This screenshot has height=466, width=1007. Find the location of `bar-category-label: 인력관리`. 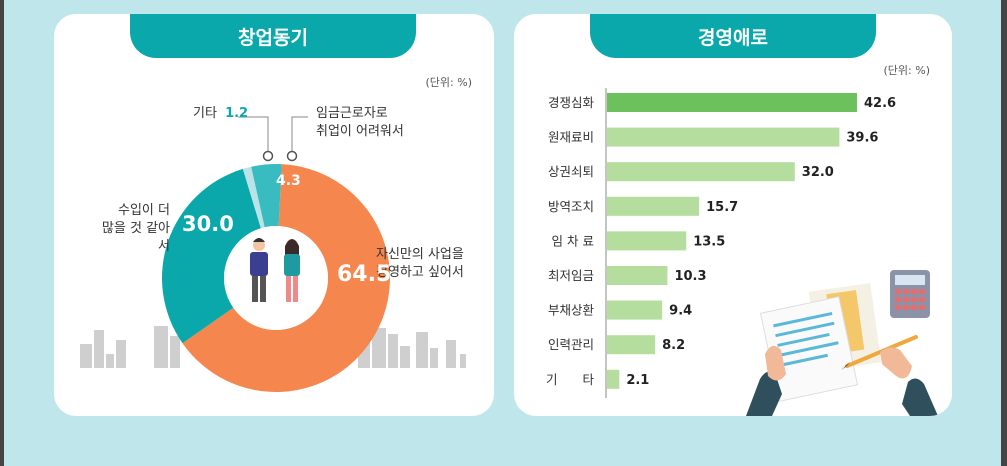

bar-category-label: 인력관리 is located at coordinates (571, 344).